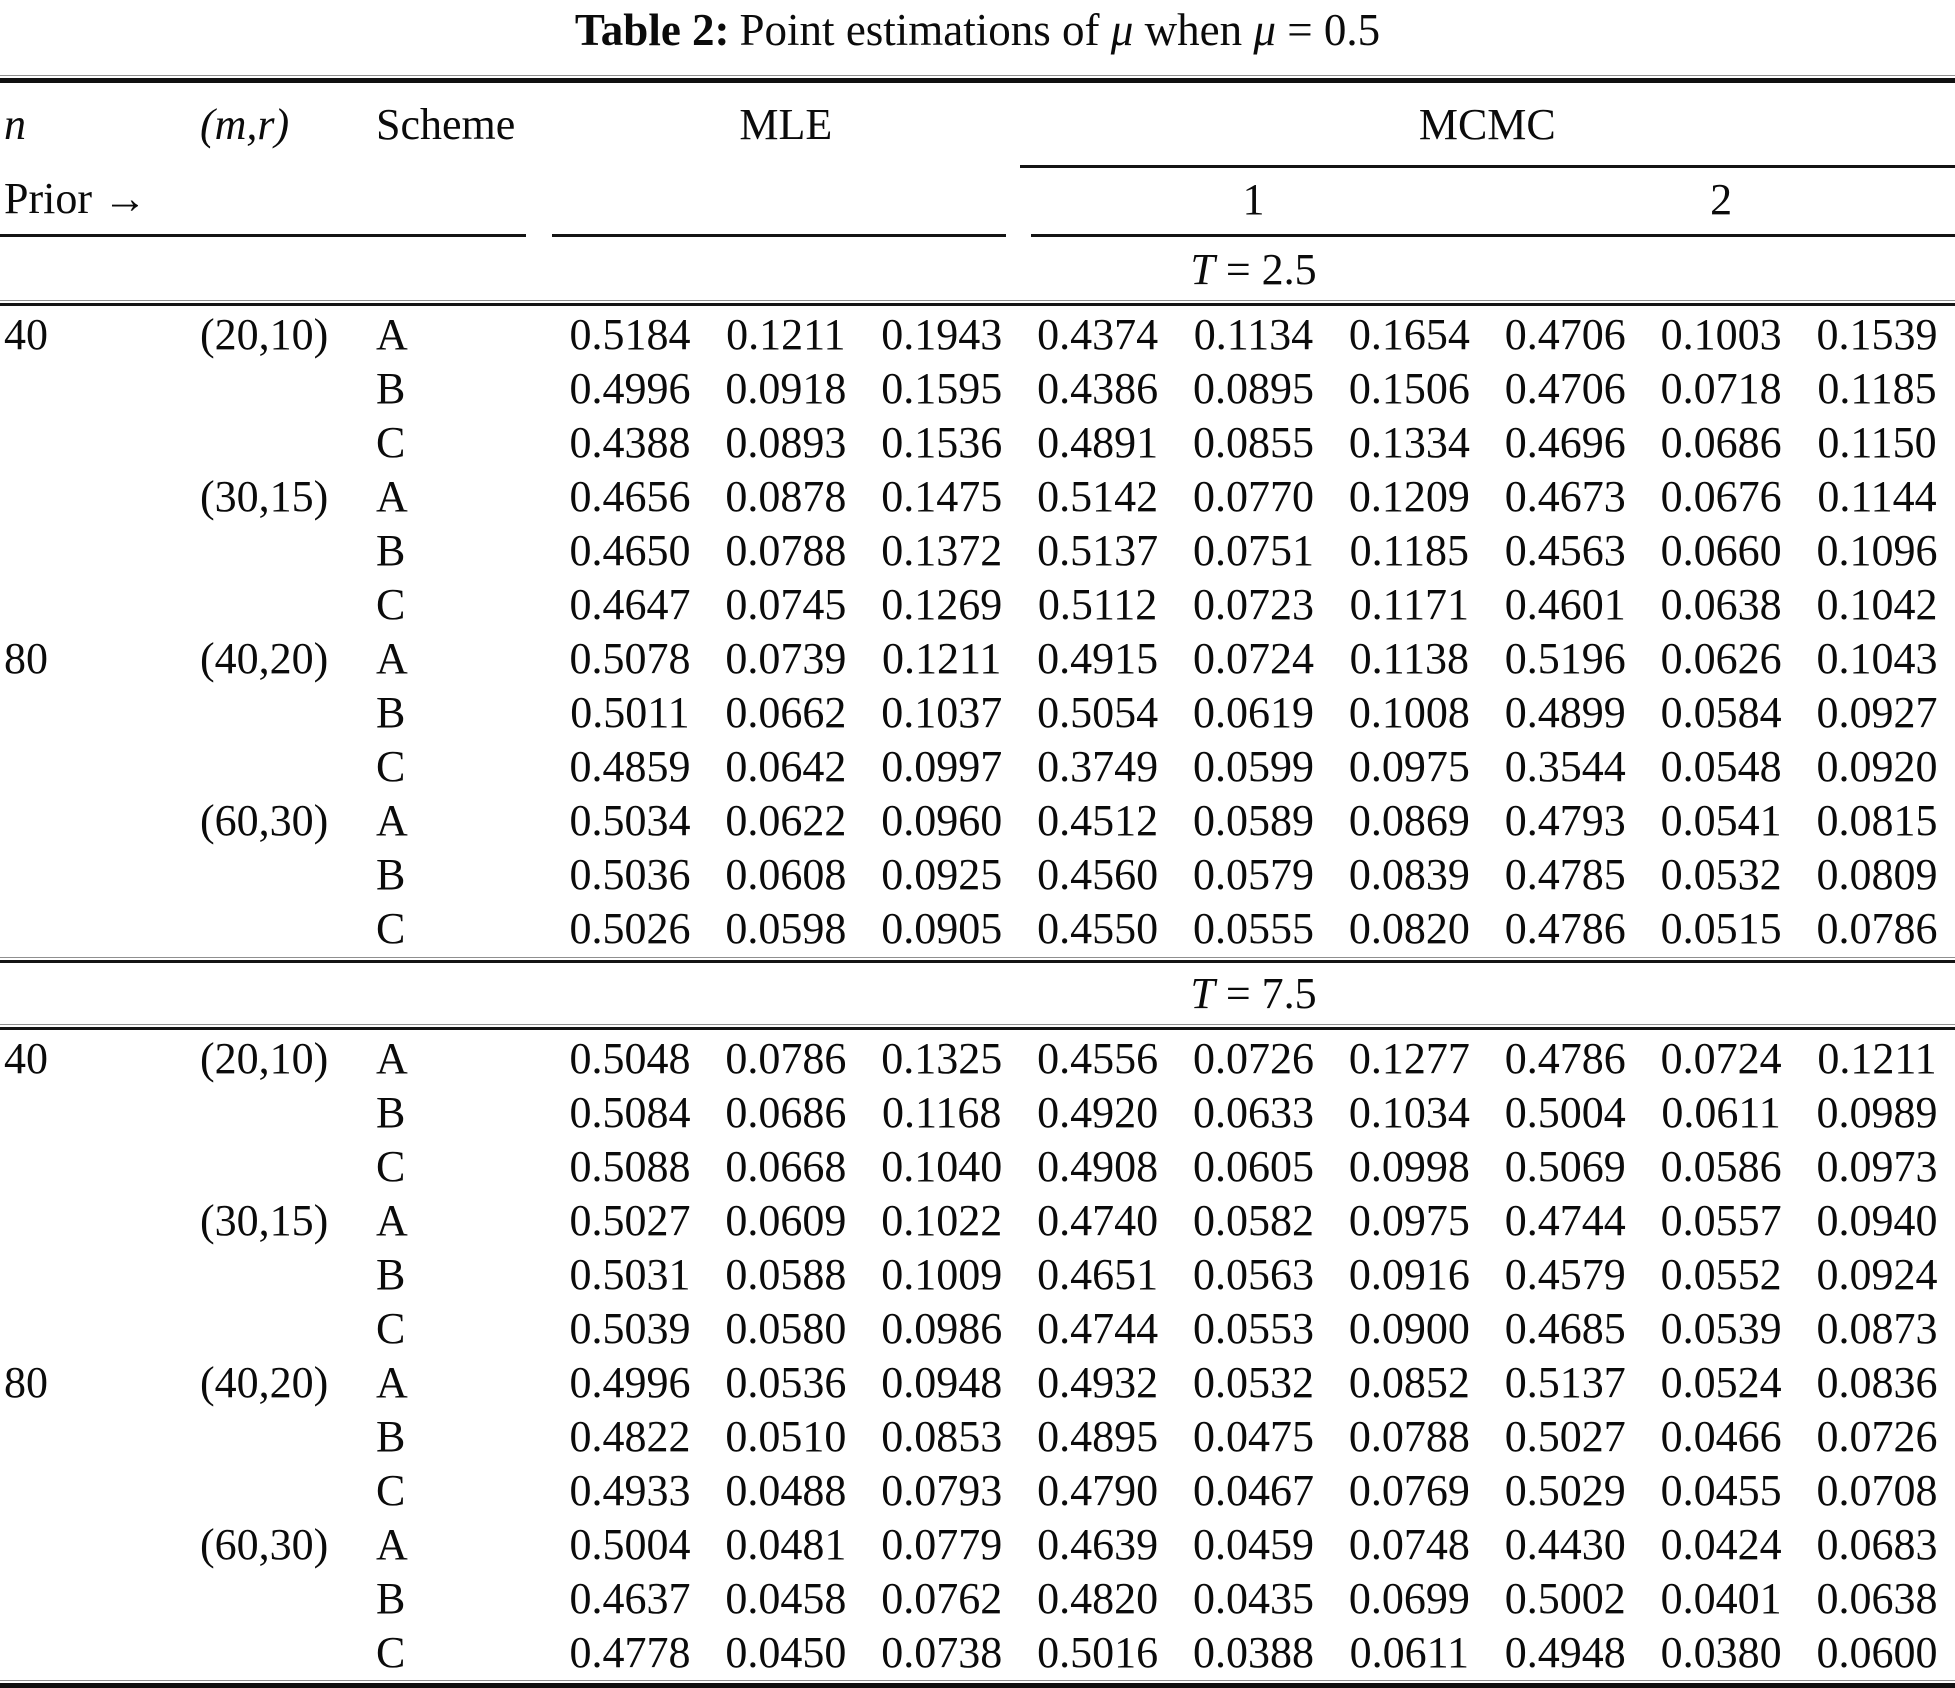 The width and height of the screenshot is (1955, 1688). I want to click on cell-mcmc2-width: 0.0836, so click(1877, 1382).